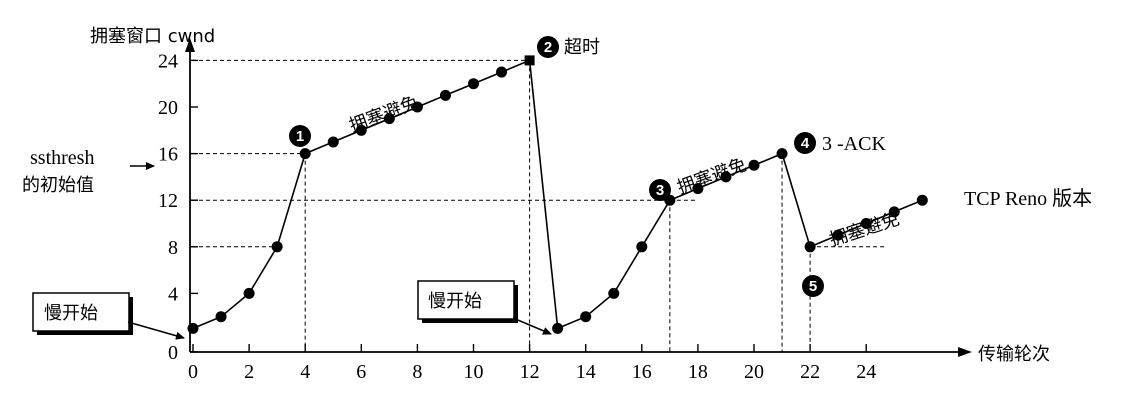 This screenshot has width=1146, height=400. Describe the element at coordinates (168, 61) in the screenshot. I see `y-tick-label: 24` at that location.